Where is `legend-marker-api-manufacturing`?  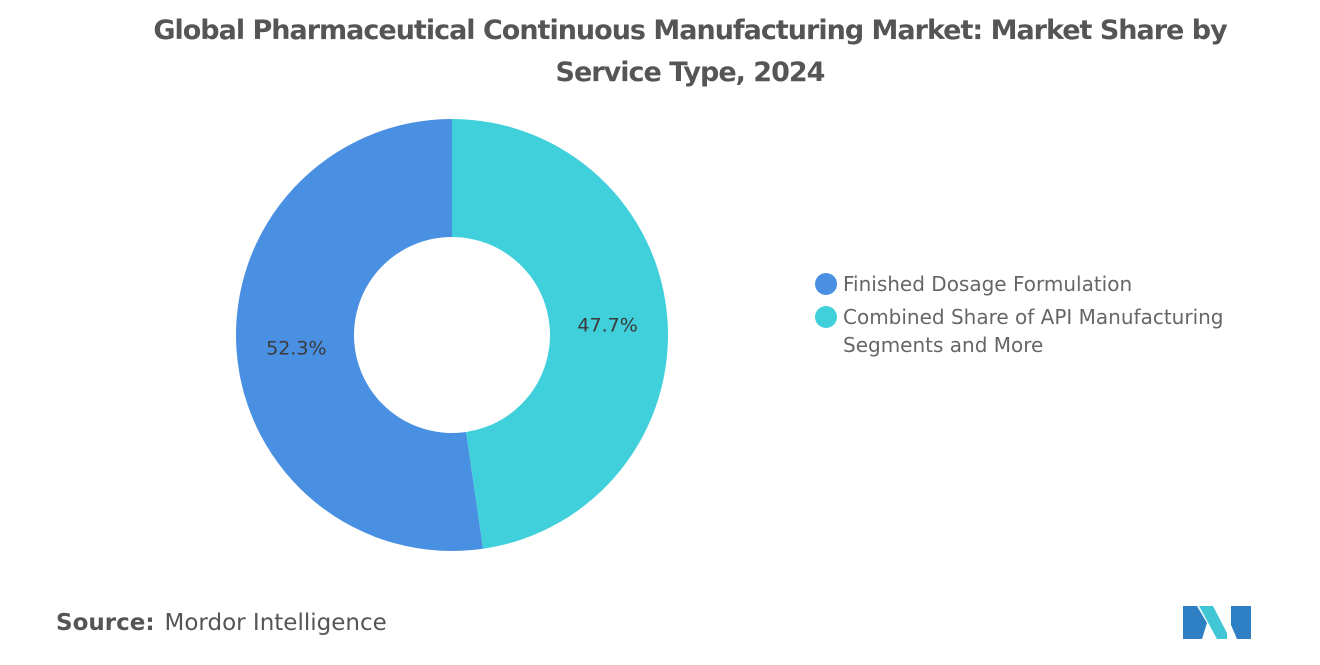
legend-marker-api-manufacturing is located at coordinates (826, 317).